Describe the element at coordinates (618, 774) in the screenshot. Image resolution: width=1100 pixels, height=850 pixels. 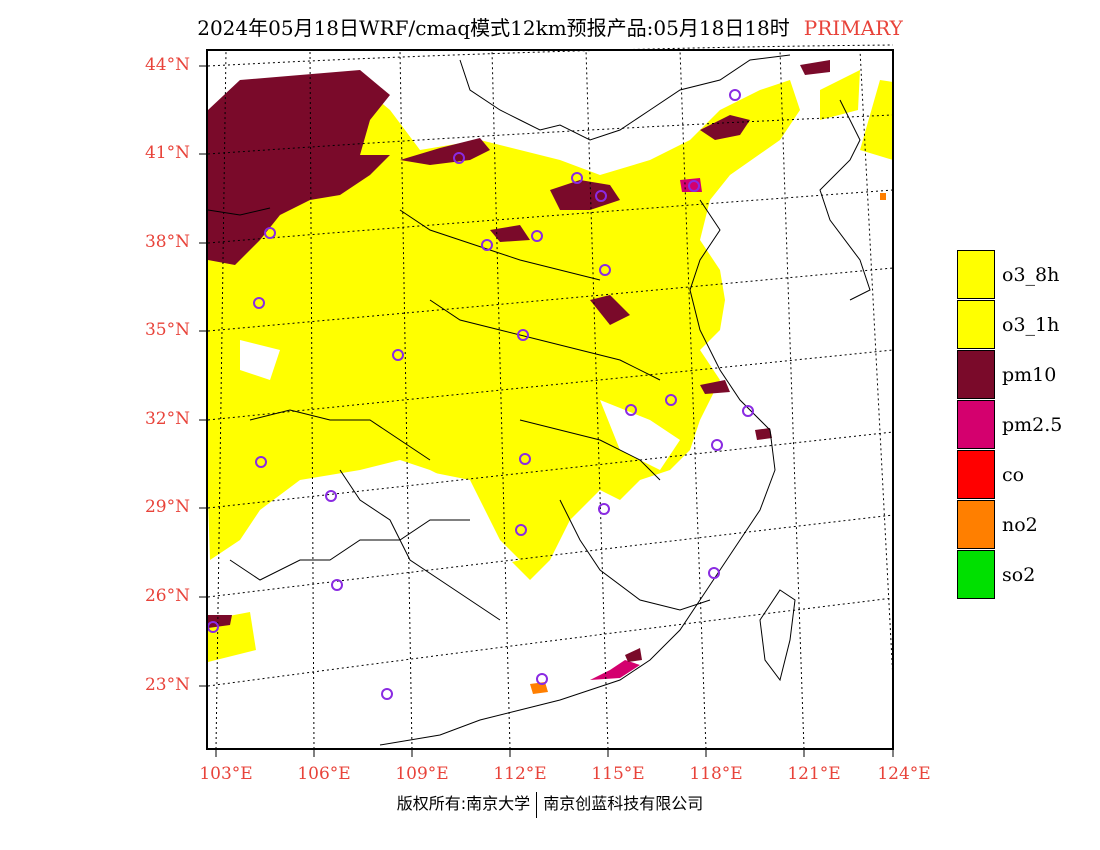
I see `lon-label: 115°E` at that location.